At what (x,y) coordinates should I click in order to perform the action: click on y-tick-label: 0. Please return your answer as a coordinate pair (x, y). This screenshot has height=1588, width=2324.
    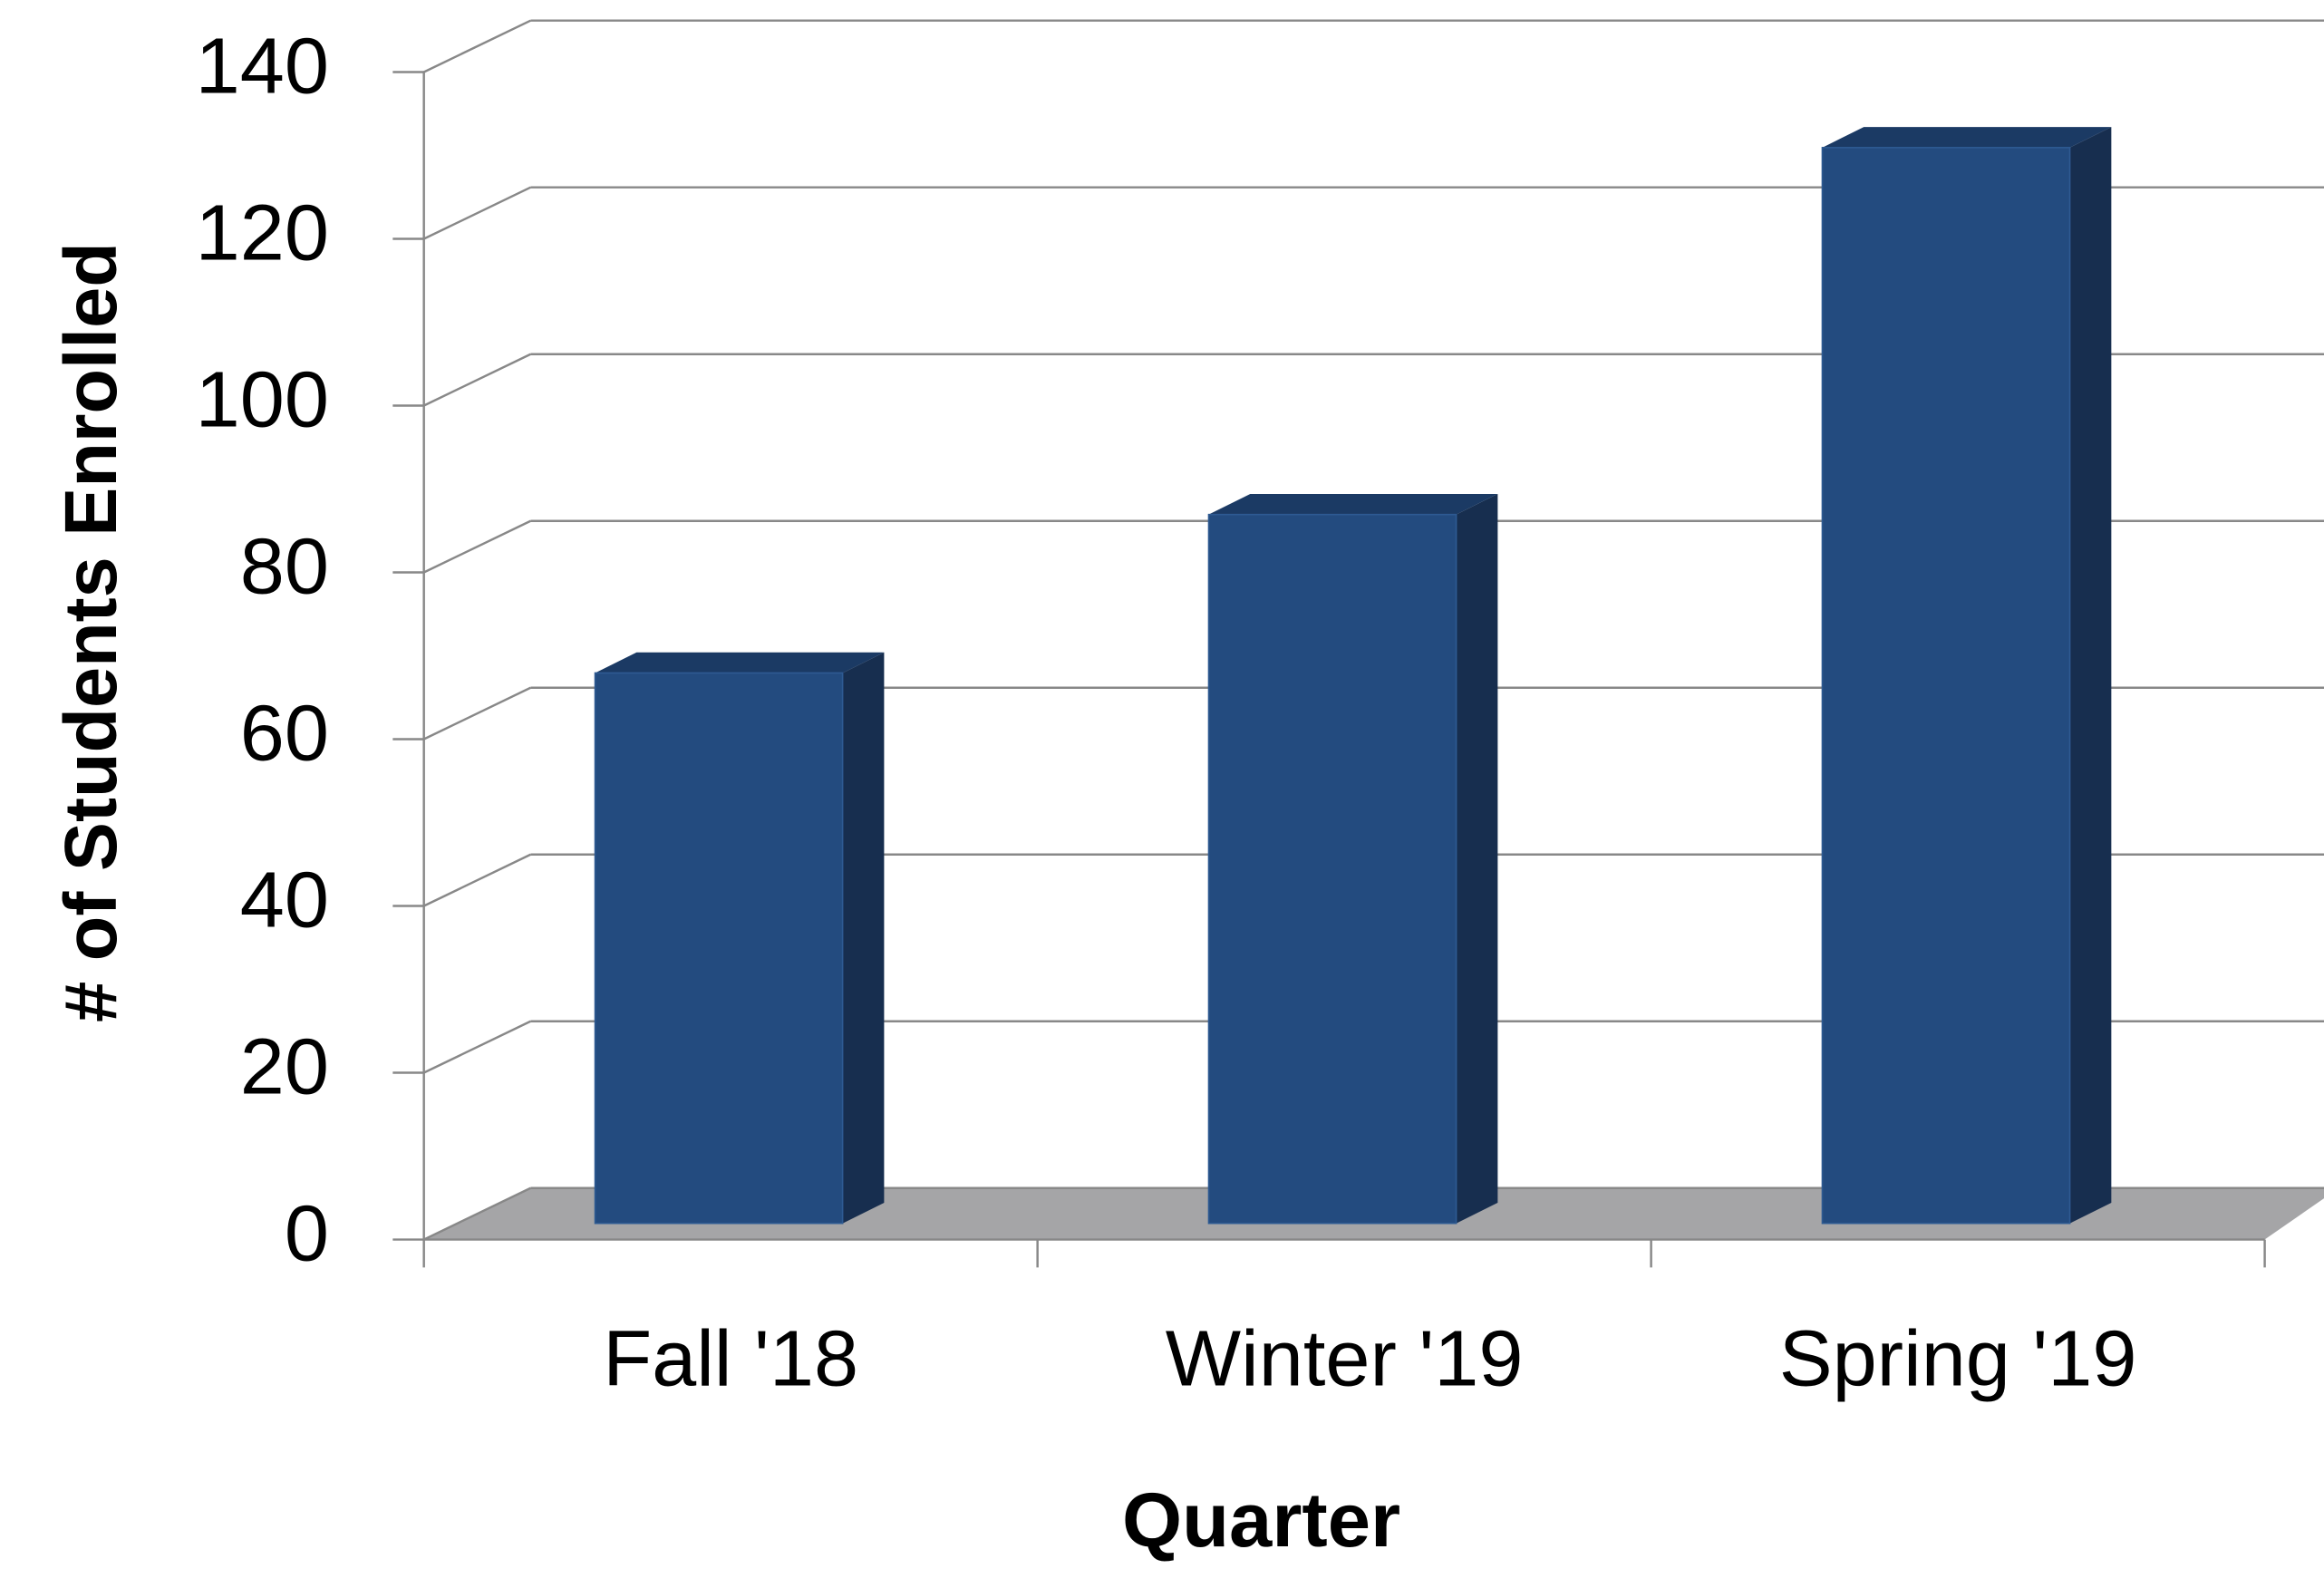
    Looking at the image, I should click on (307, 1233).